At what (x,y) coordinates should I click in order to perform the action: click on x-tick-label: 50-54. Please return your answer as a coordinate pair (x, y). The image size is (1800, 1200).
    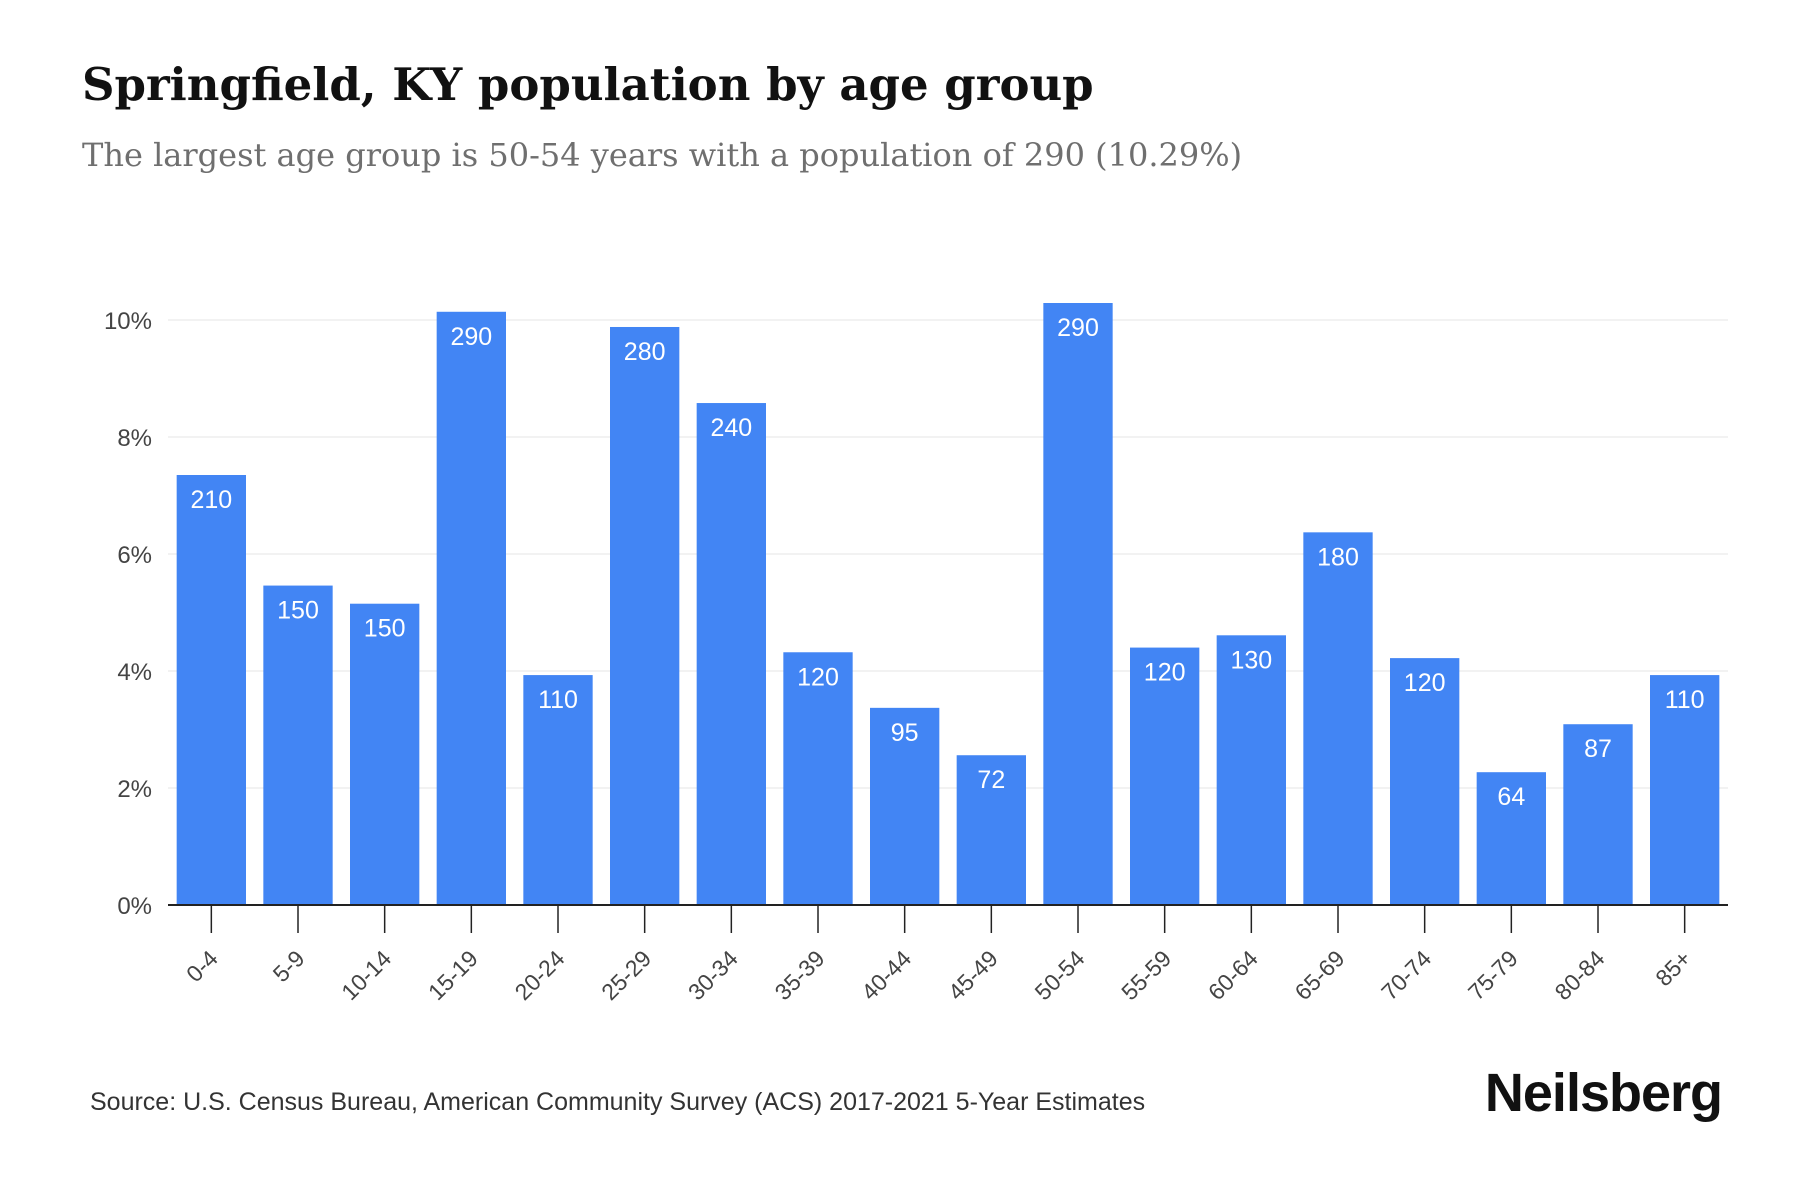
    Looking at the image, I should click on (1060, 975).